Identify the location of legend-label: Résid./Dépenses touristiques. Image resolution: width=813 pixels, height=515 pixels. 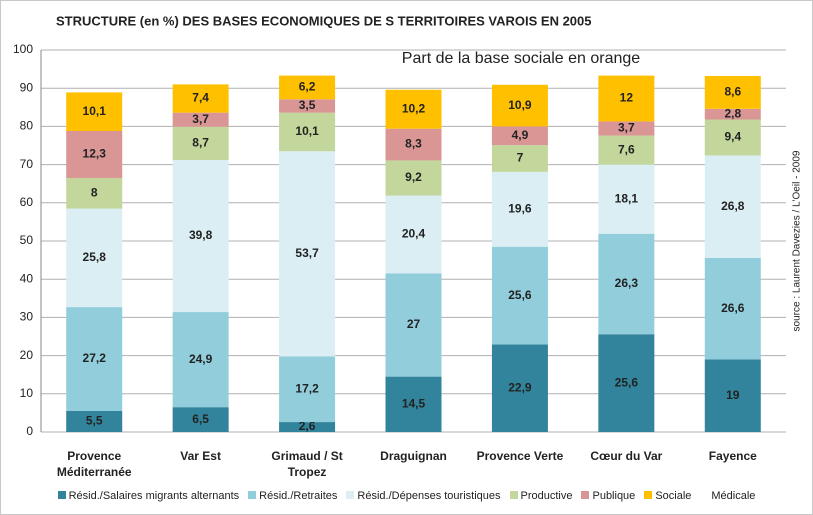
(429, 496).